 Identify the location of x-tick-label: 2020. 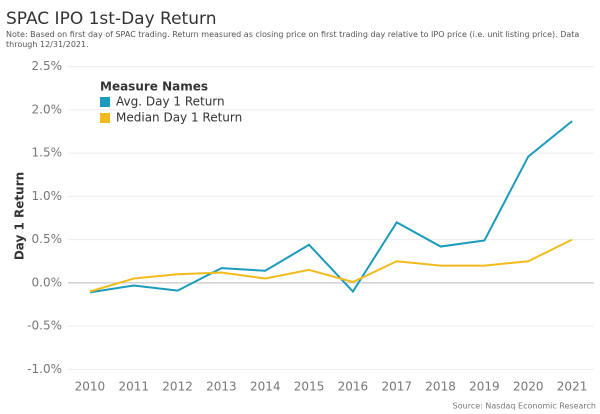
(528, 387).